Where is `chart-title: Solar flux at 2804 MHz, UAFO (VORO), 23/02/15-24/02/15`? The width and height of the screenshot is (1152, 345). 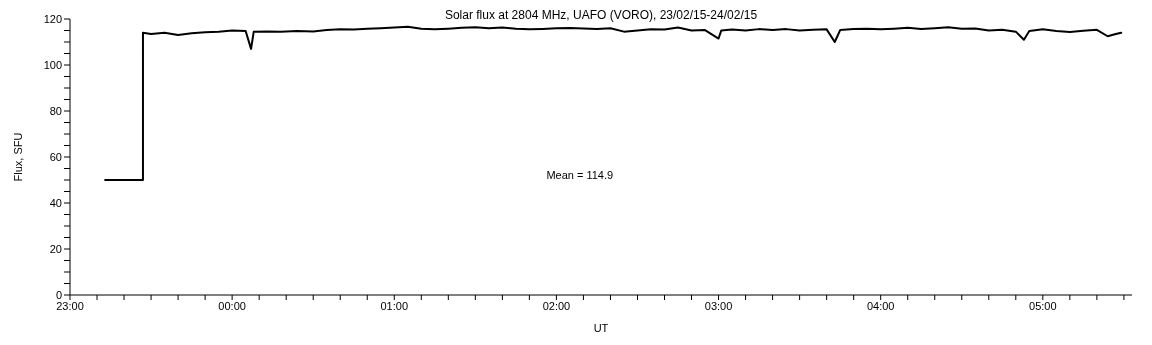
chart-title: Solar flux at 2804 MHz, UAFO (VORO), 23/02/15-24/02/15 is located at coordinates (601, 15).